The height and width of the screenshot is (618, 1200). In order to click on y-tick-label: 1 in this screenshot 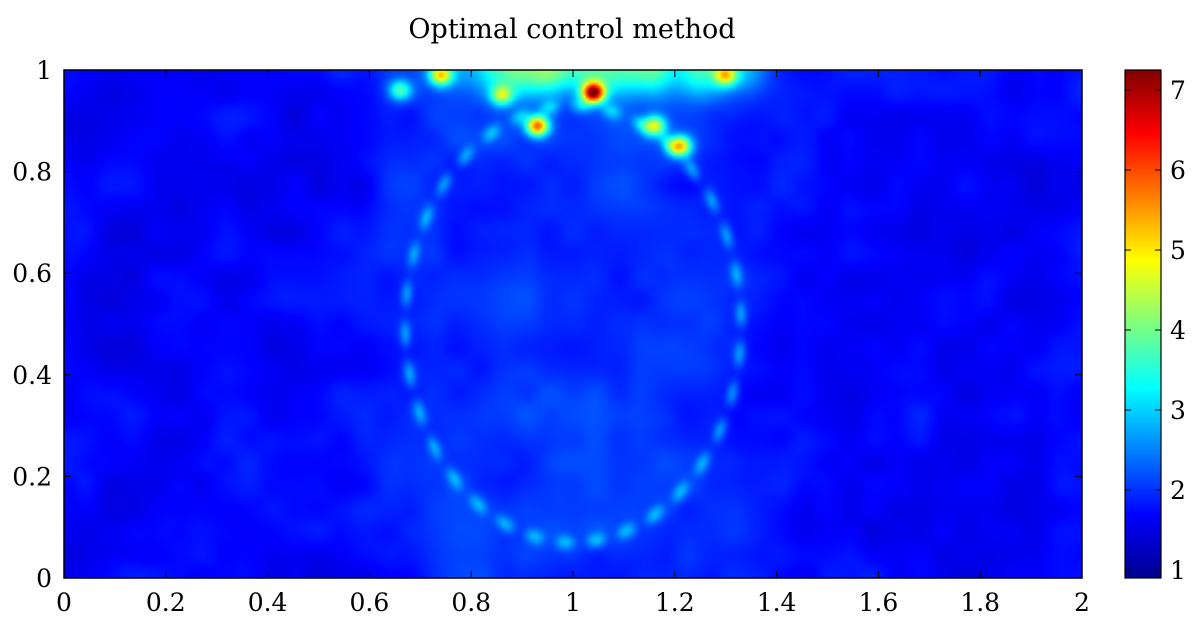, I will do `click(44, 70)`.